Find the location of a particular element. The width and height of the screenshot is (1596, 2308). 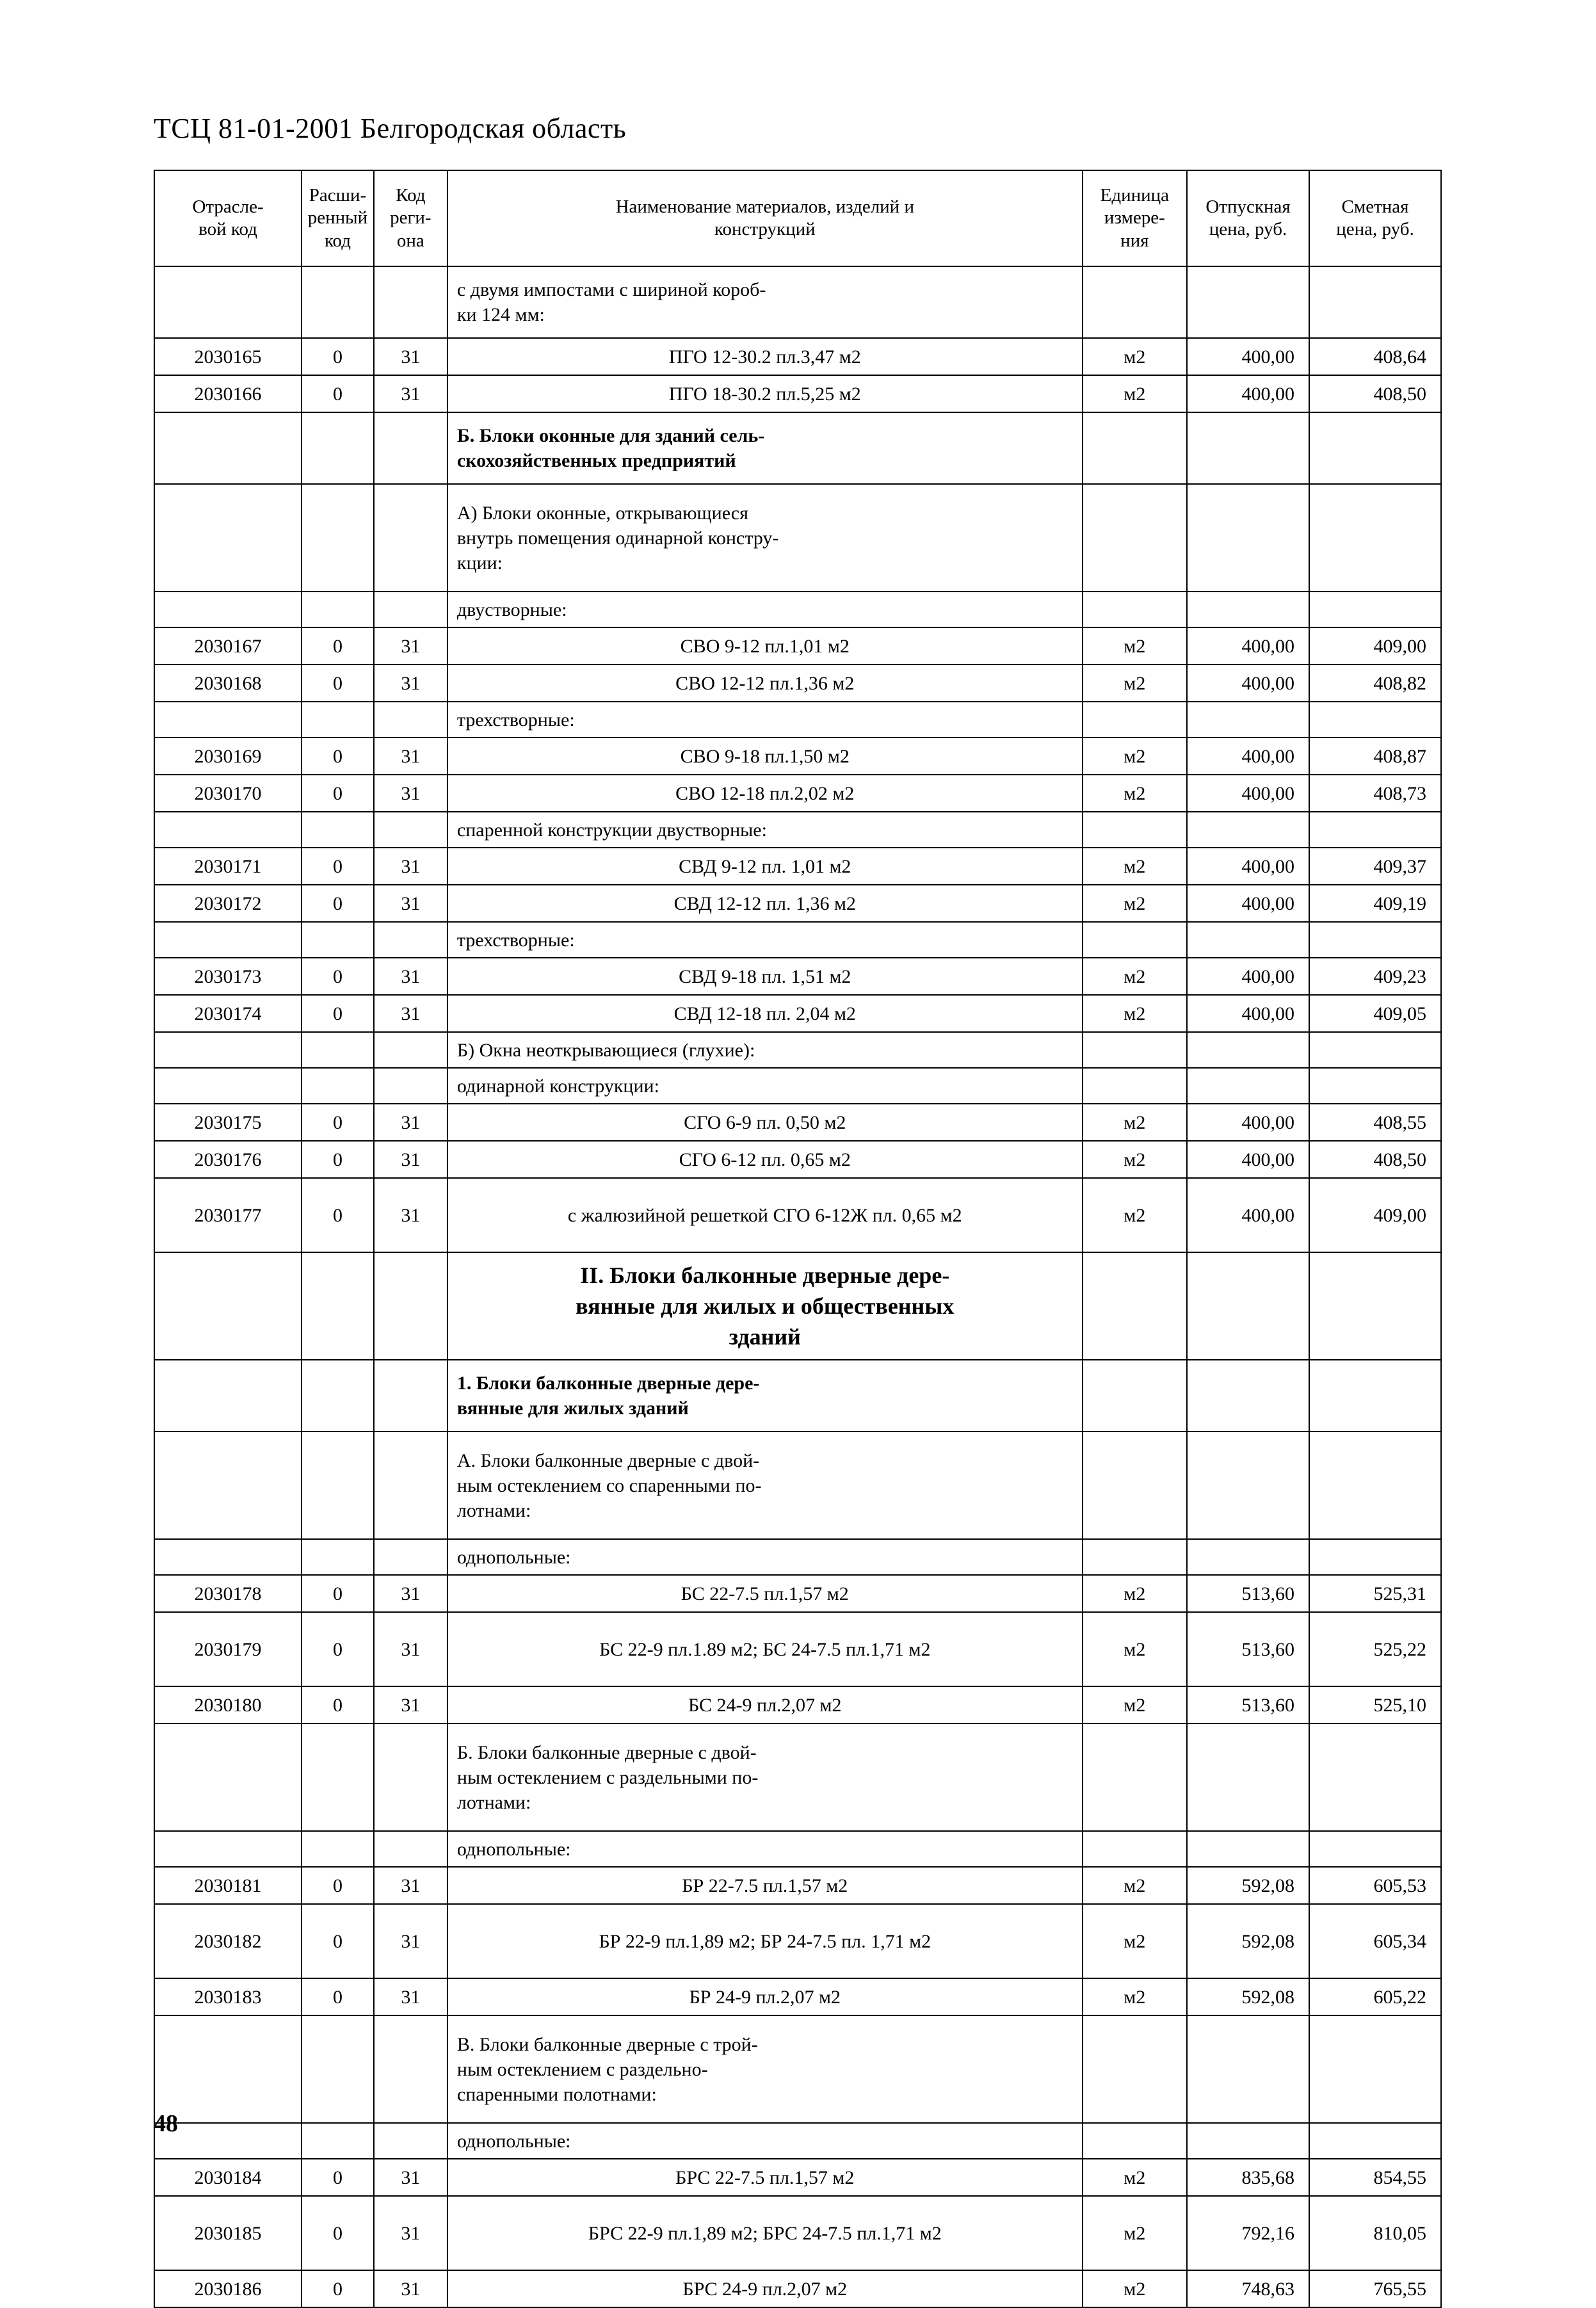

cell-release-price: 835,68 is located at coordinates (1248, 2177).